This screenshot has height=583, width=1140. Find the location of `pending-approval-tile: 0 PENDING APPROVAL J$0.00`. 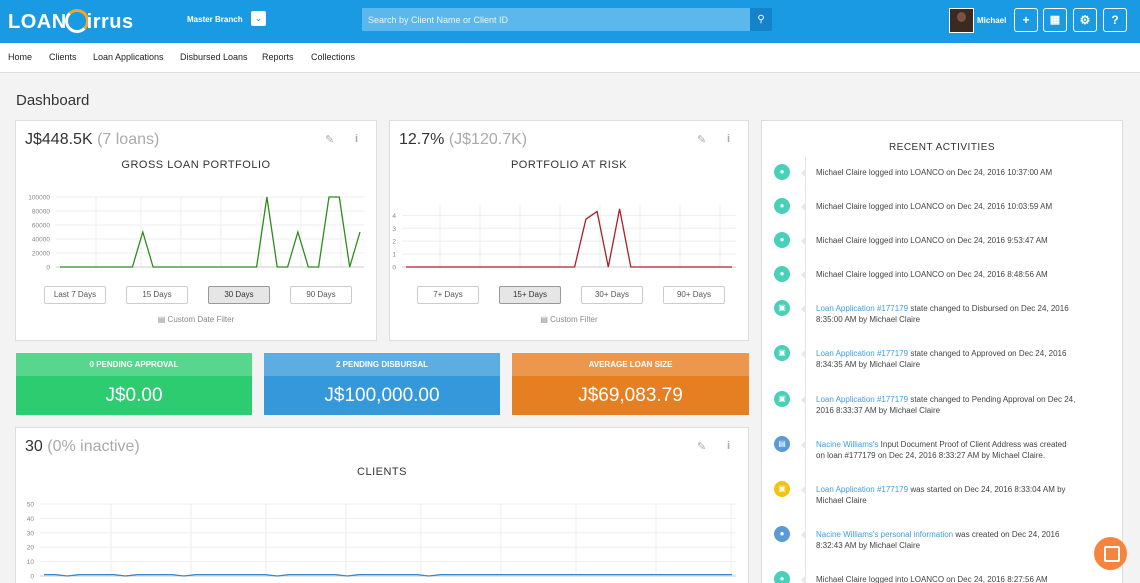

pending-approval-tile: 0 PENDING APPROVAL J$0.00 is located at coordinates (134, 384).